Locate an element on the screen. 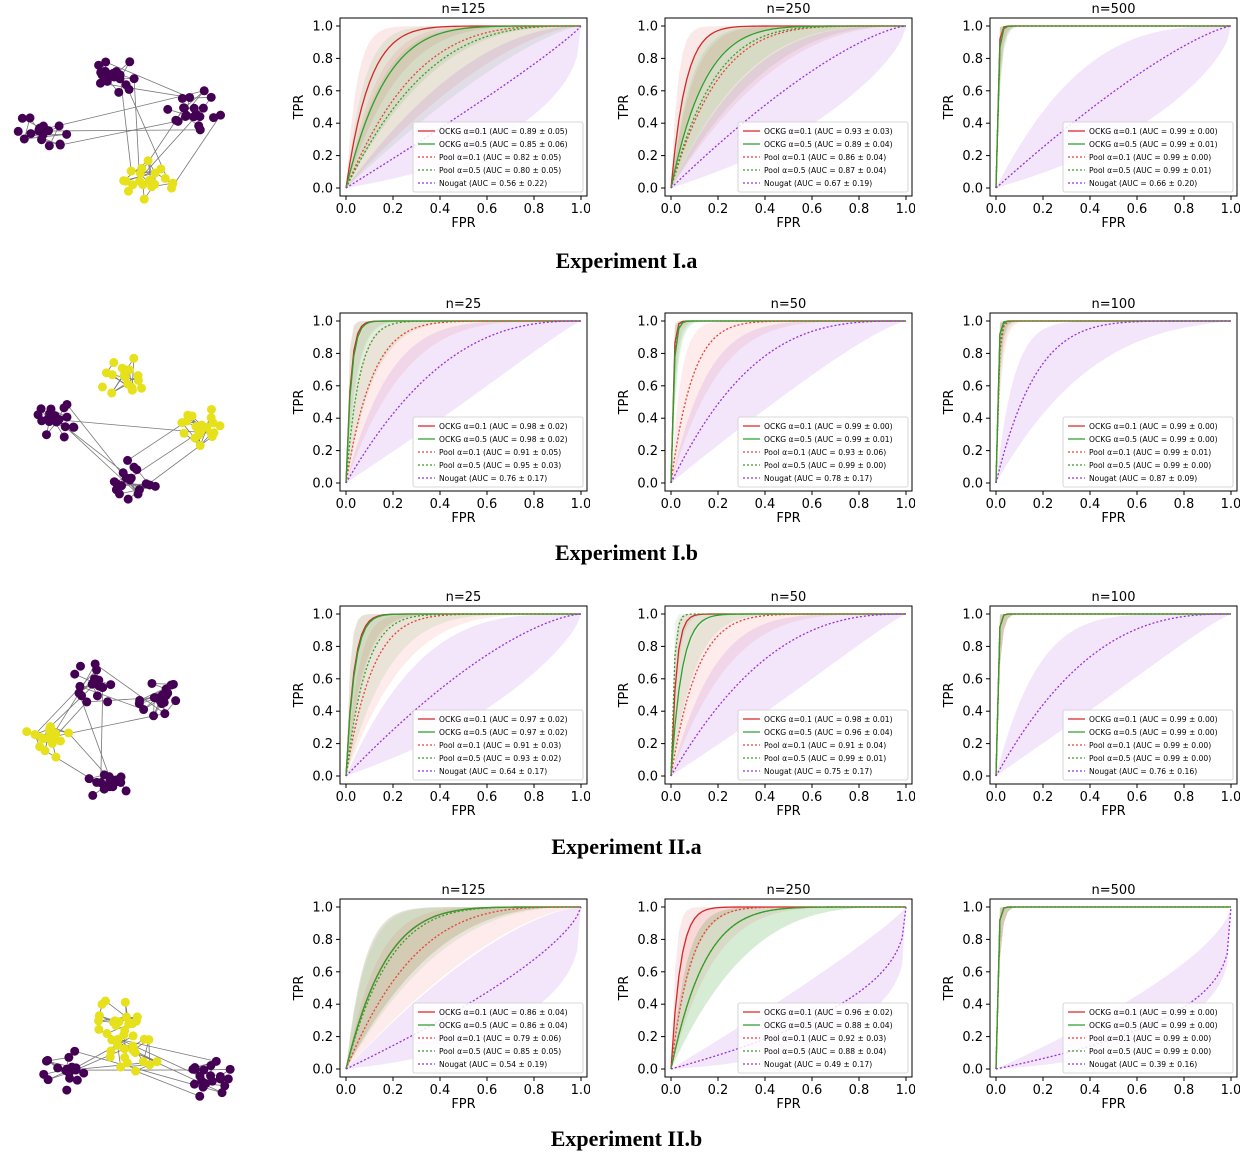 Image resolution: width=1253 pixels, height=1157 pixels. legend-entry: OCKG α=0.1 (AUC = 0.93 ± 0.03) is located at coordinates (828, 131).